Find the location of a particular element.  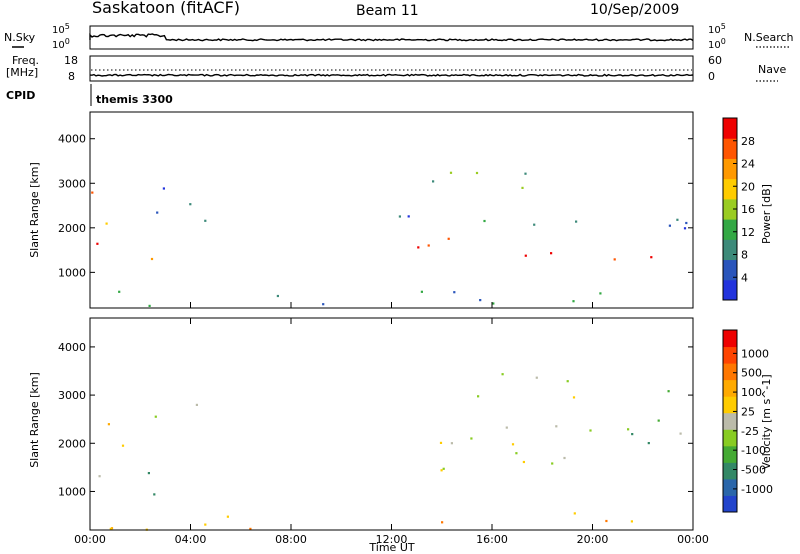

cpid-label: CPID is located at coordinates (20, 95).